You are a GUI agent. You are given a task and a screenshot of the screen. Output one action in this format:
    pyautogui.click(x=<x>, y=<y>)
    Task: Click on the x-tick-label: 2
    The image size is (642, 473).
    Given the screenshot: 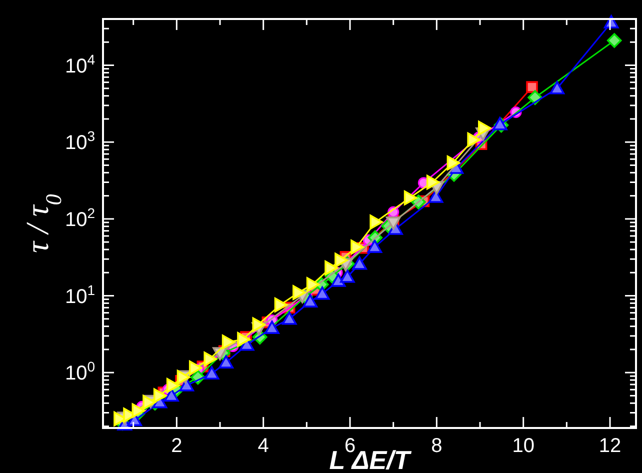 What is the action you would take?
    pyautogui.click(x=176, y=446)
    